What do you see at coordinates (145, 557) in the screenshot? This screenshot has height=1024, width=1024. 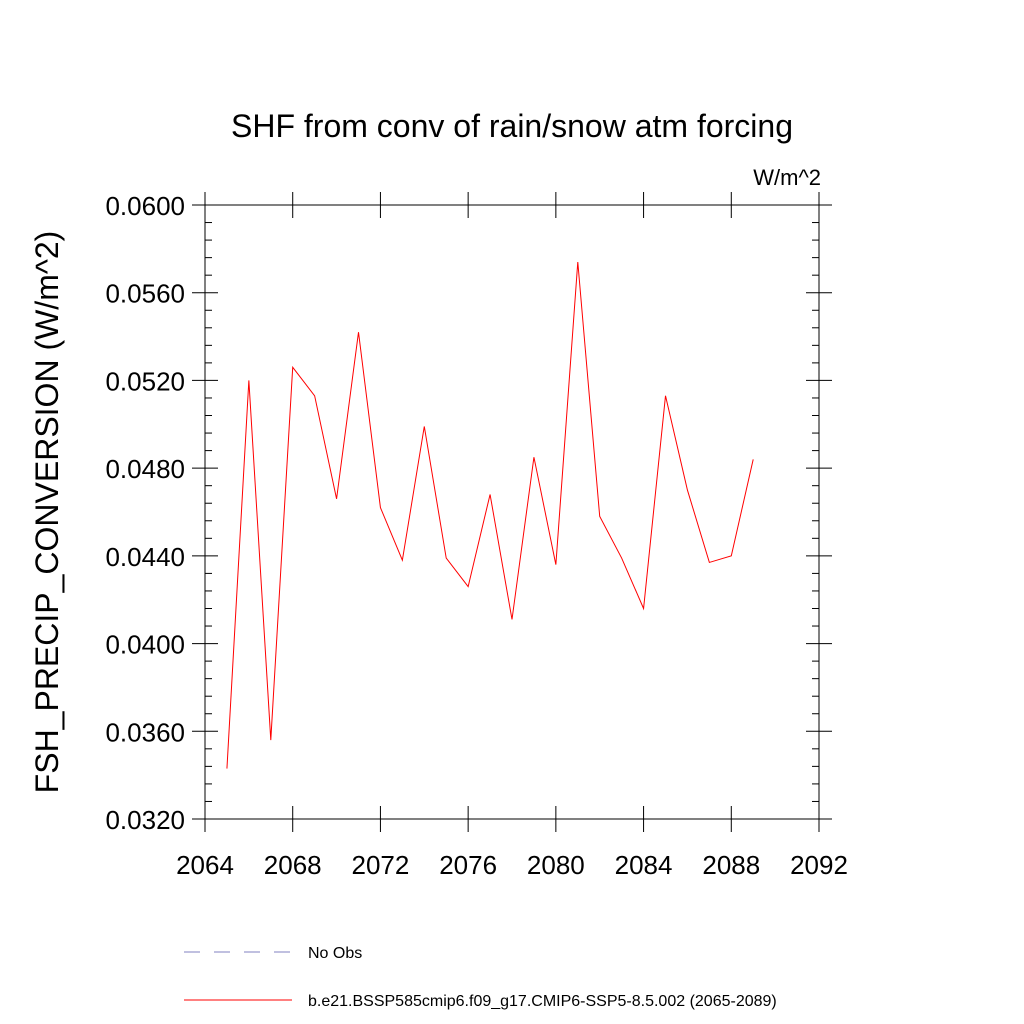 I see `y-tick-label: 0.0440` at bounding box center [145, 557].